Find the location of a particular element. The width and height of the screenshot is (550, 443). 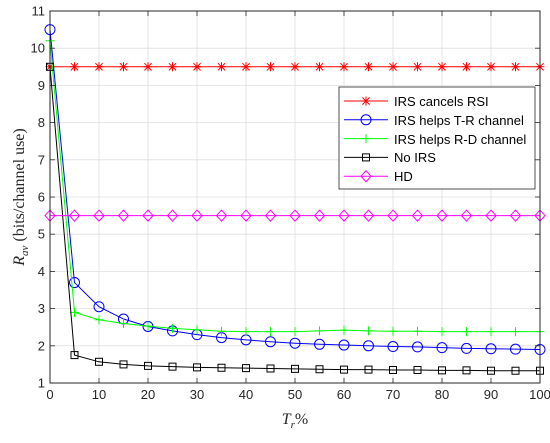

legend-samples is located at coordinates (366, 139).